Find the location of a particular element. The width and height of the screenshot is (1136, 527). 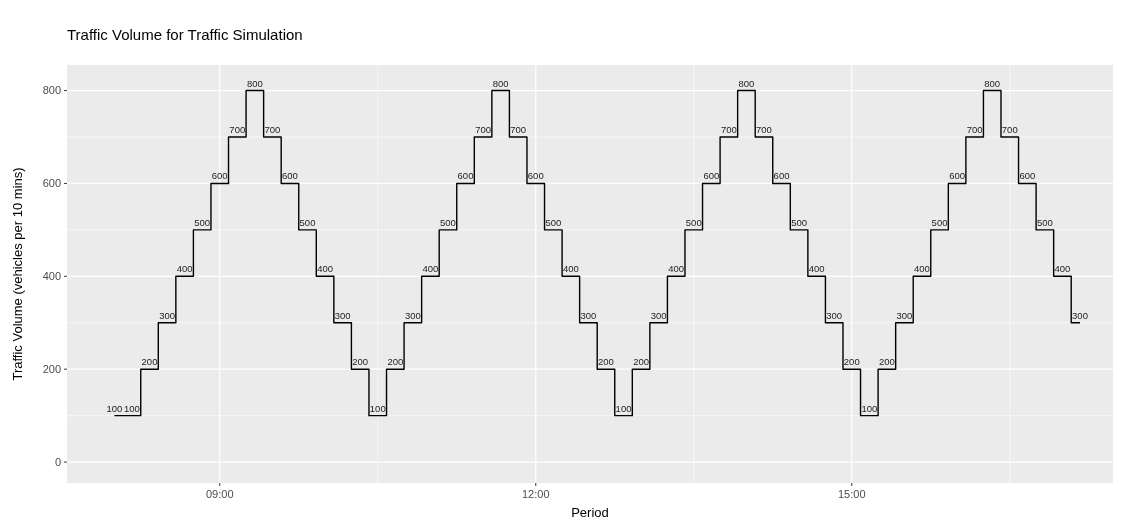

y-tick-label: 0 is located at coordinates (57, 461).